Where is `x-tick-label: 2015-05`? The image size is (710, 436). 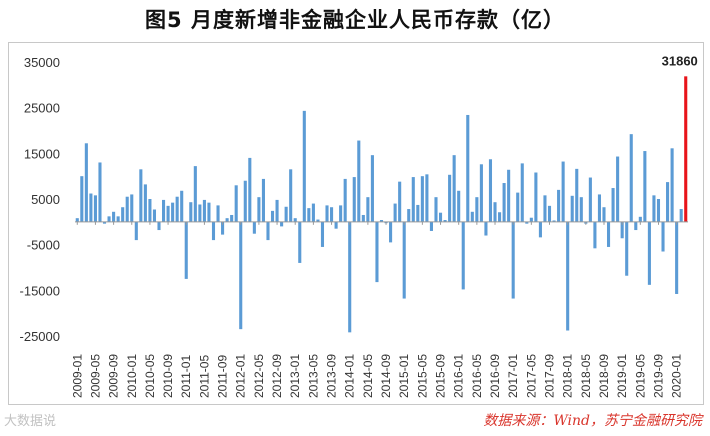 x-tick-label: 2015-05 is located at coordinates (422, 376).